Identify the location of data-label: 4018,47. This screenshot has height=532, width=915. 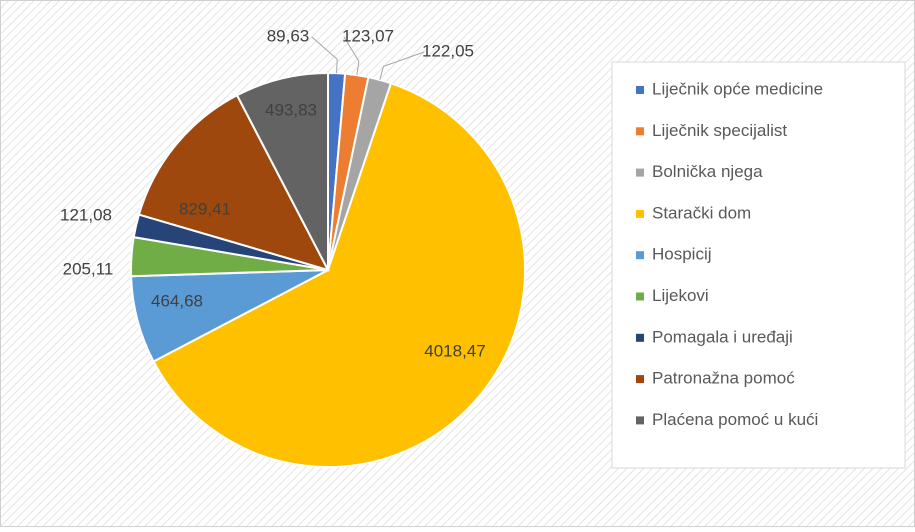
(454, 350).